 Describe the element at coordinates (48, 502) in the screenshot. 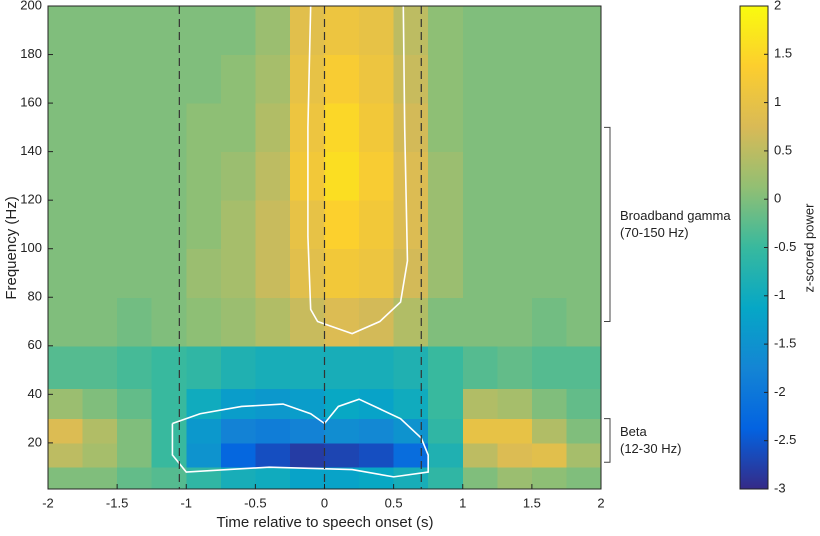

I see `x-tick-label: -2` at that location.